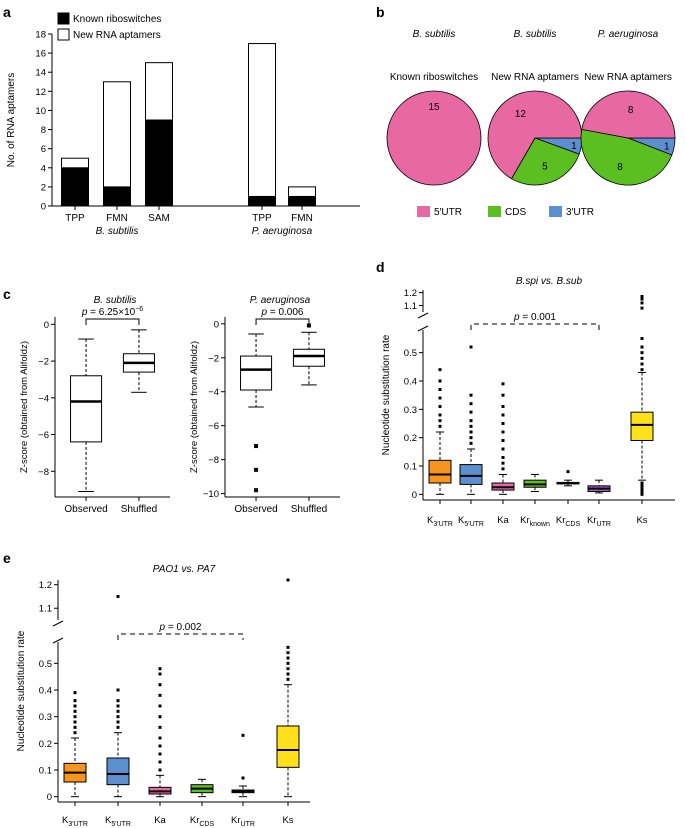  Describe the element at coordinates (599, 521) in the screenshot. I see `x-tick-label: KrUTR` at that location.